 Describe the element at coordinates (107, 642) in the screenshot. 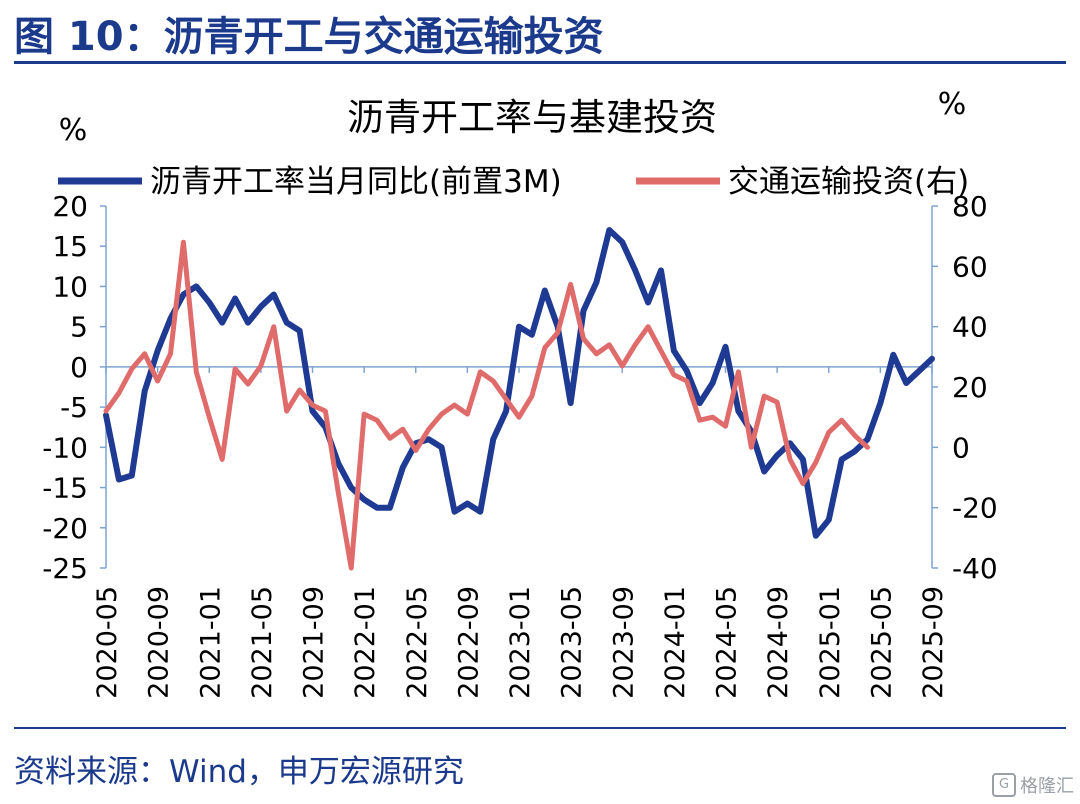

I see `x-tick-label: 2020-05` at that location.